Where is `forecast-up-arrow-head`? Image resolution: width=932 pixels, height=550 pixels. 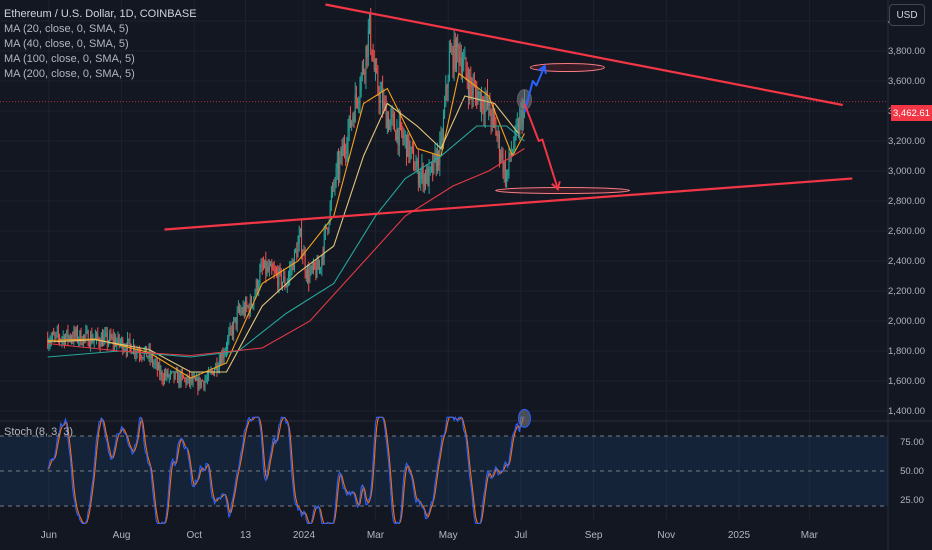 forecast-up-arrow-head is located at coordinates (542, 69).